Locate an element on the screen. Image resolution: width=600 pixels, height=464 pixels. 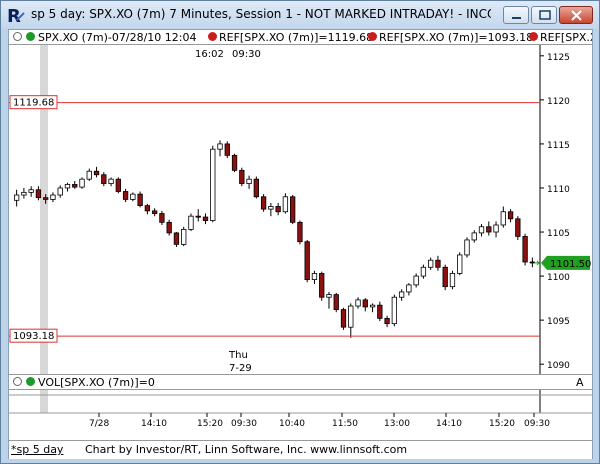
legend-ref2: REF[SPX.XO (7m)]=1093.18 is located at coordinates (456, 37).